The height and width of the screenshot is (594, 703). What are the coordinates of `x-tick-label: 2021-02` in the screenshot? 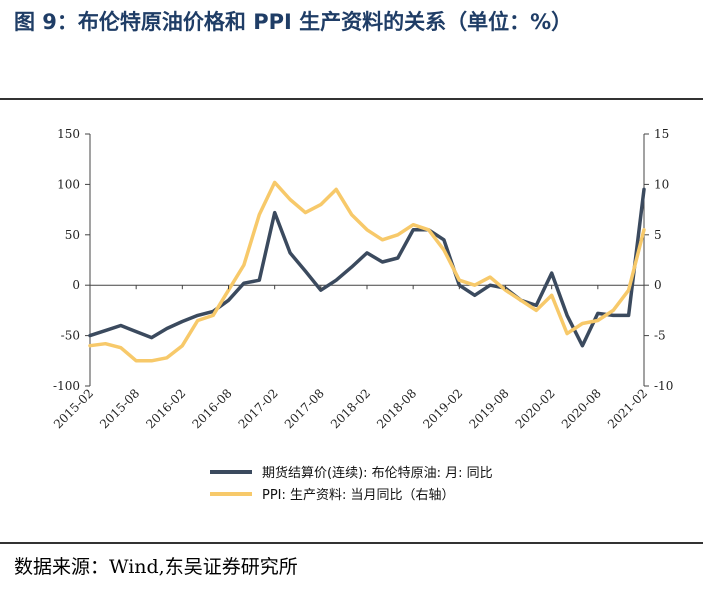 It's located at (627, 408).